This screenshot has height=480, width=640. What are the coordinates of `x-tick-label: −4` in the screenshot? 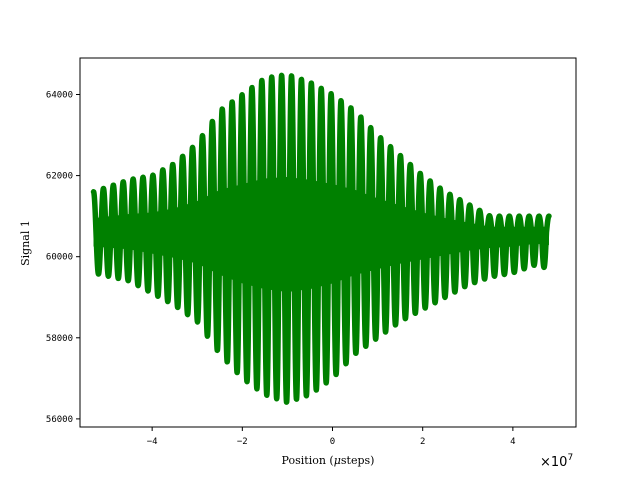 It's located at (152, 442).